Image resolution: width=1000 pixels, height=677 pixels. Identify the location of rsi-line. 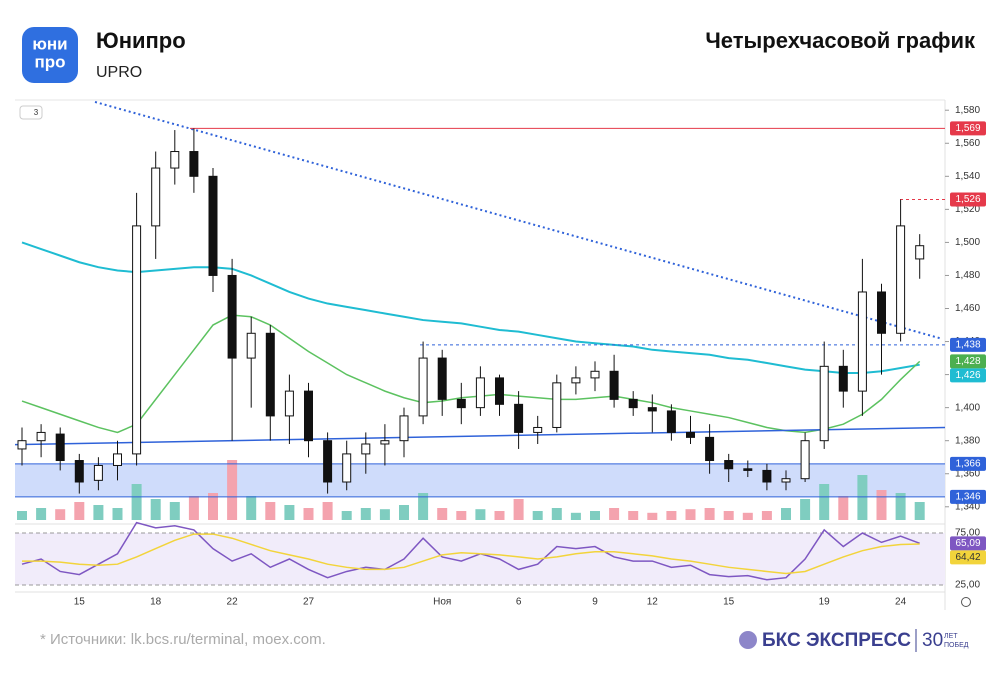
(470, 551).